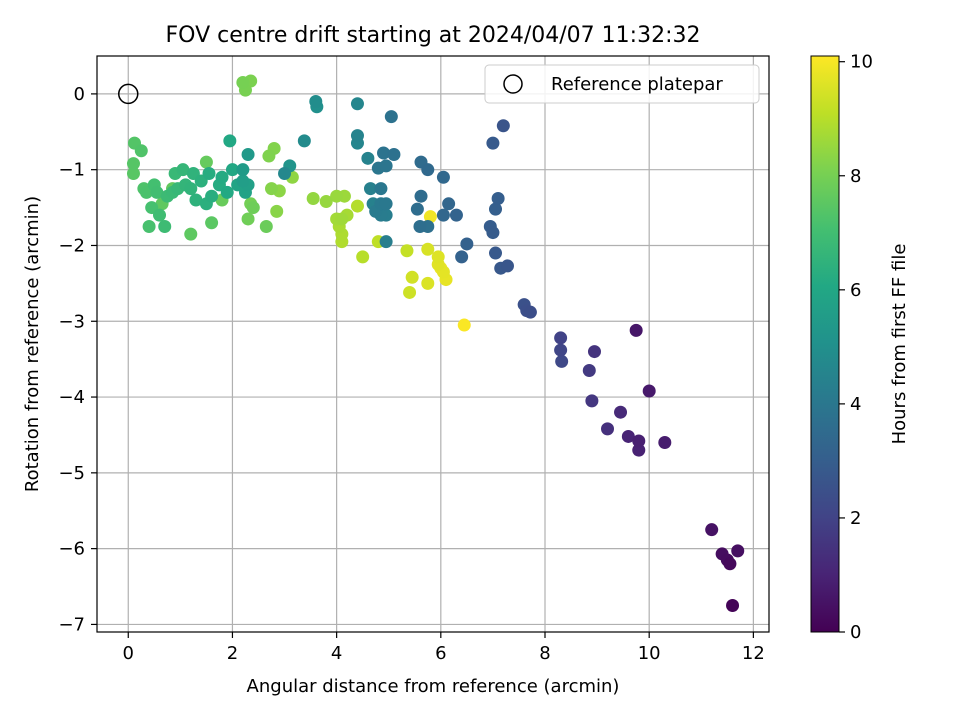  I want to click on y-axis-label: Rotation from reference (arcmin), so click(32, 344).